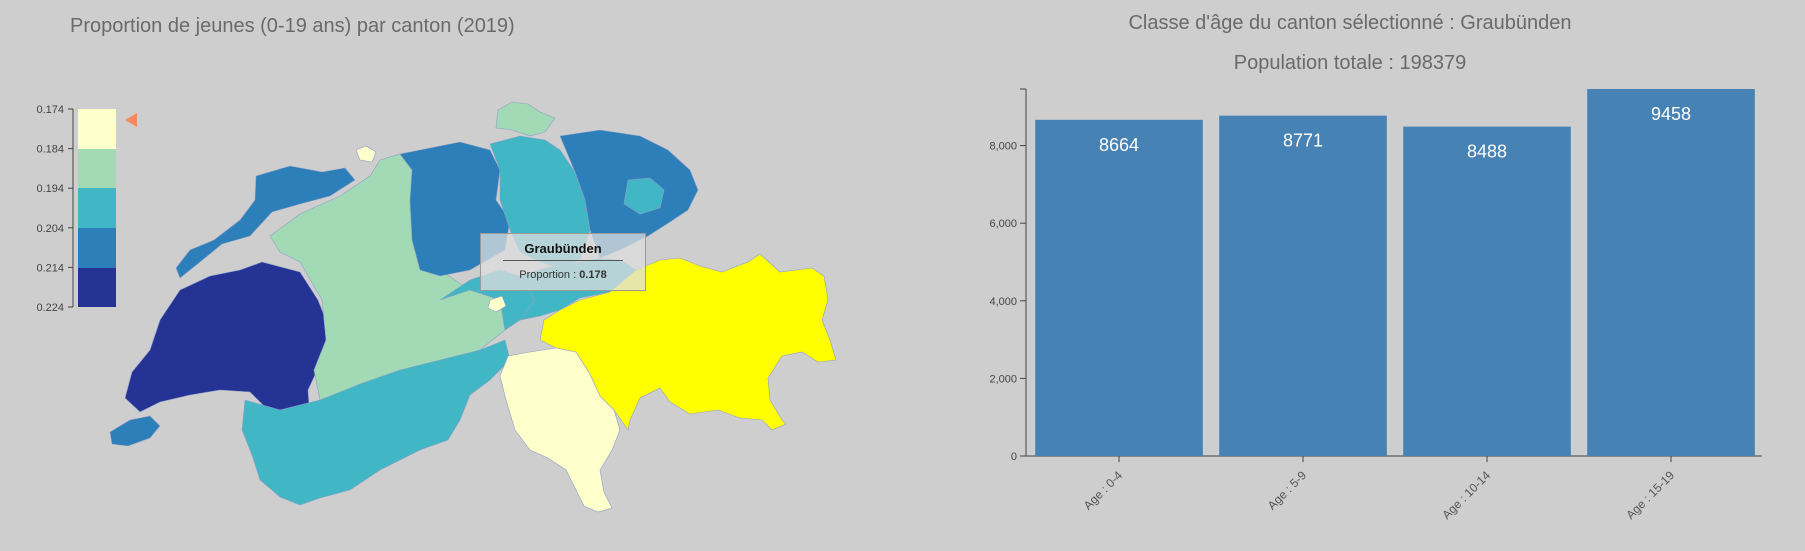 The width and height of the screenshot is (1805, 551). Describe the element at coordinates (135, 431) in the screenshot. I see `canton-geneva` at that location.